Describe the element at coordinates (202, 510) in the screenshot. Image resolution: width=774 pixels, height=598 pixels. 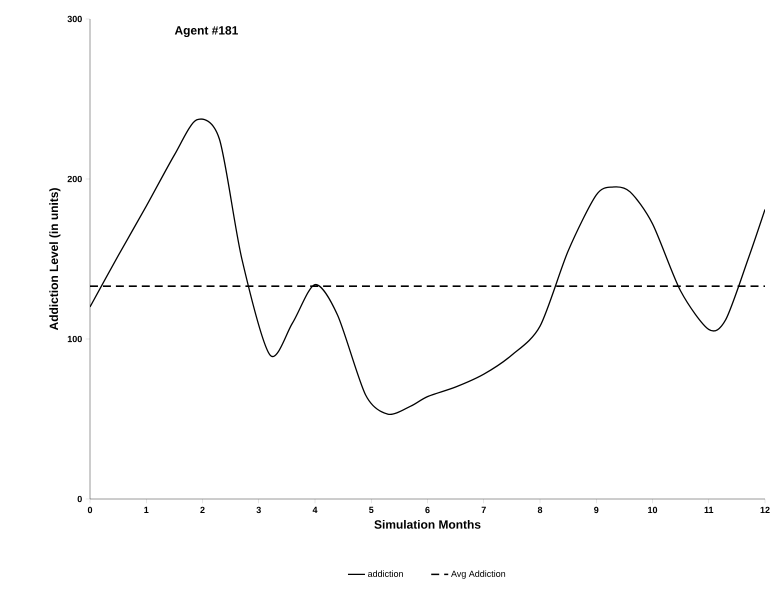
I see `x-tick-label: 2` at that location.